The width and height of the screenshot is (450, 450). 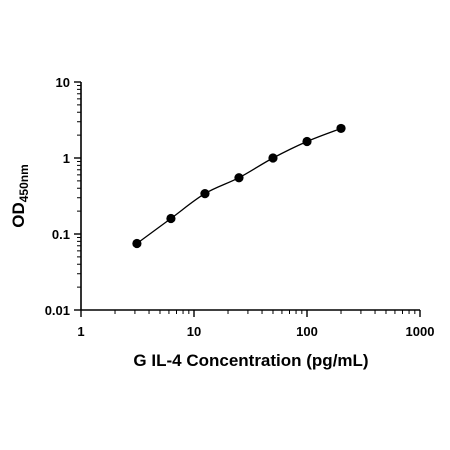 I want to click on x-tick-label: 10, so click(x=194, y=331).